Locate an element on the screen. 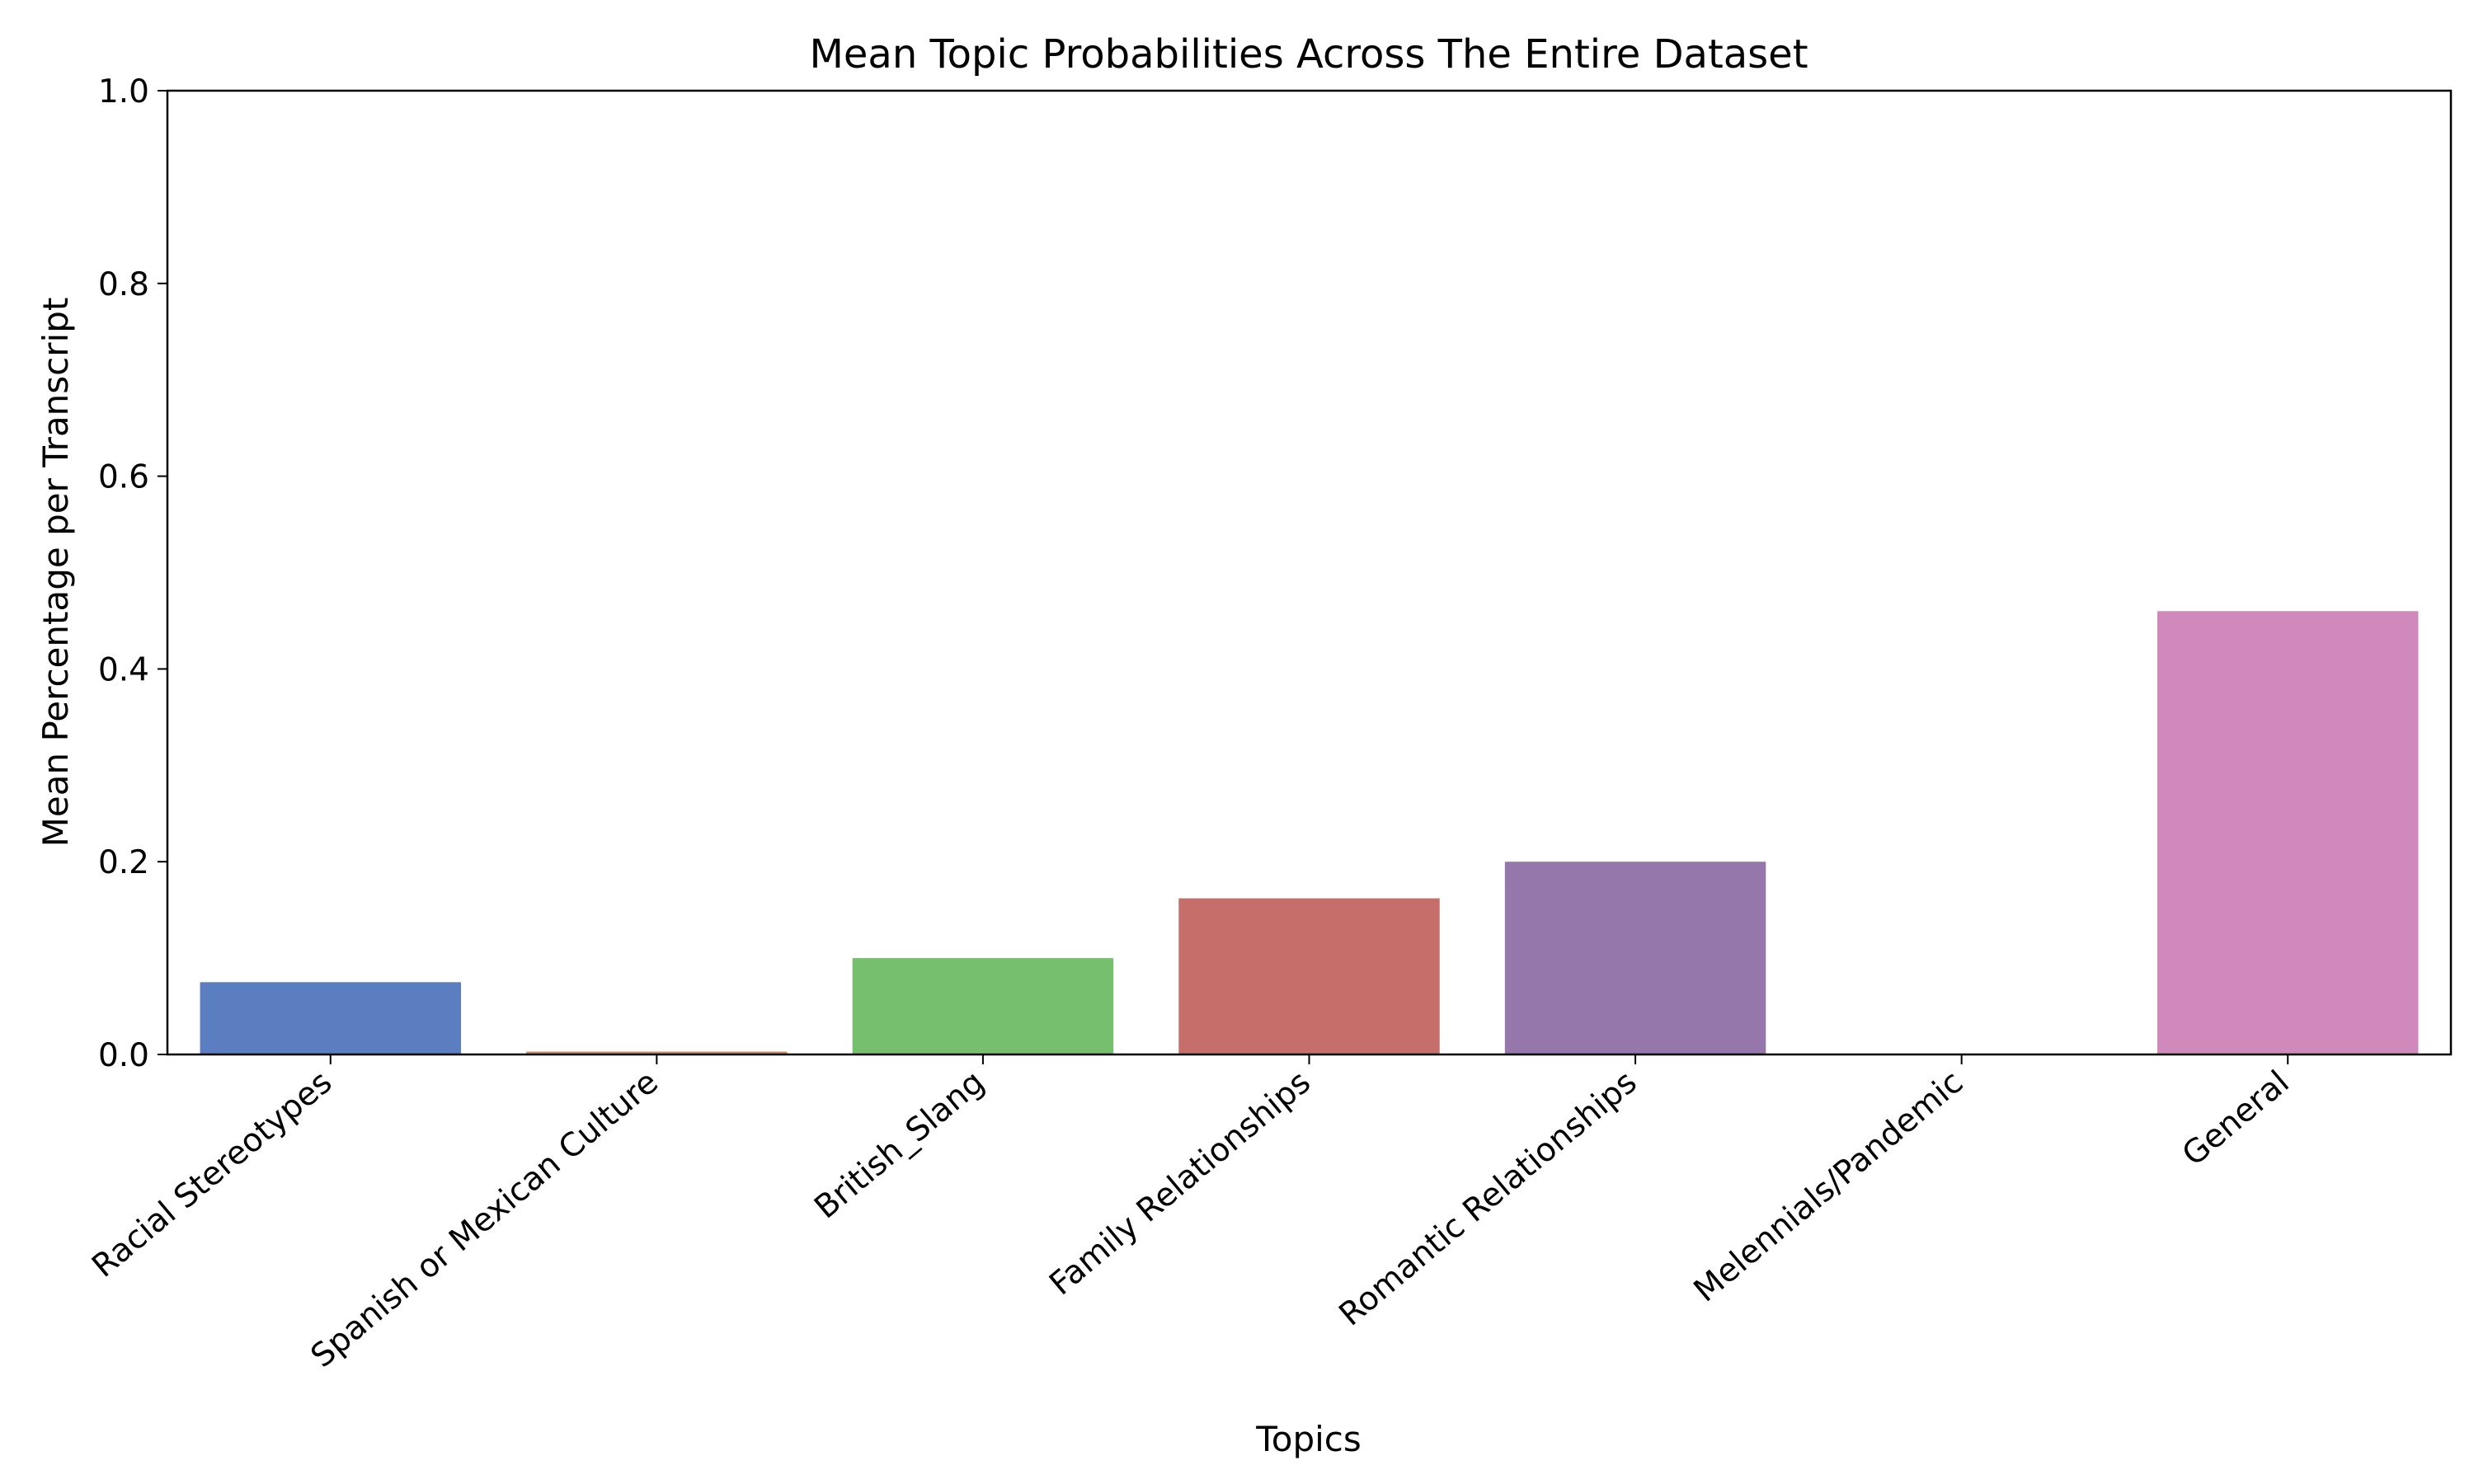  y-tick-label: 0.8 is located at coordinates (123, 284).